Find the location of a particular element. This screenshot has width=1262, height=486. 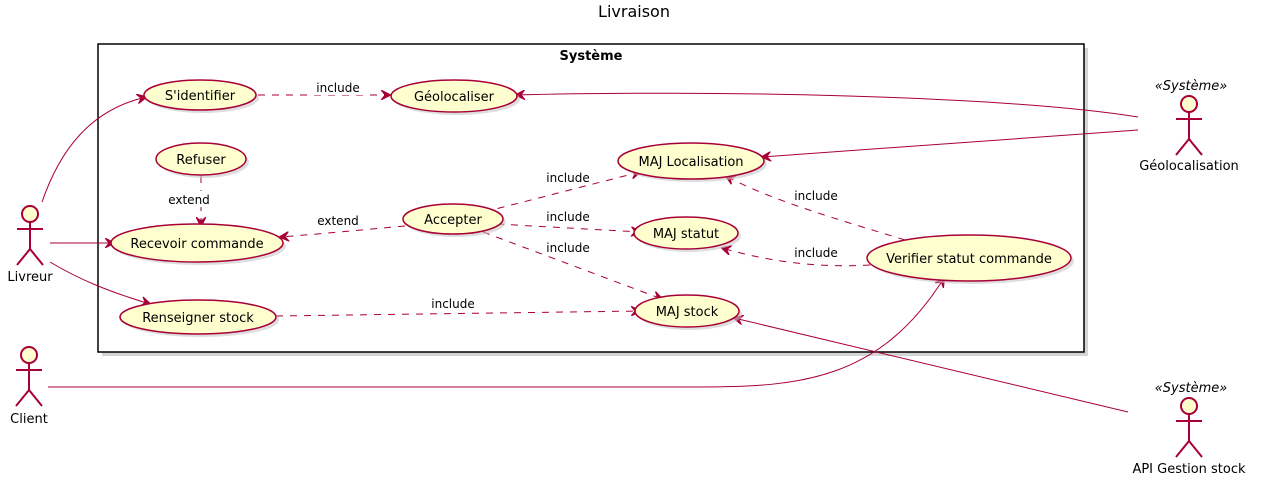

edge-geoloc-majlocalisation is located at coordinates (950, 143).